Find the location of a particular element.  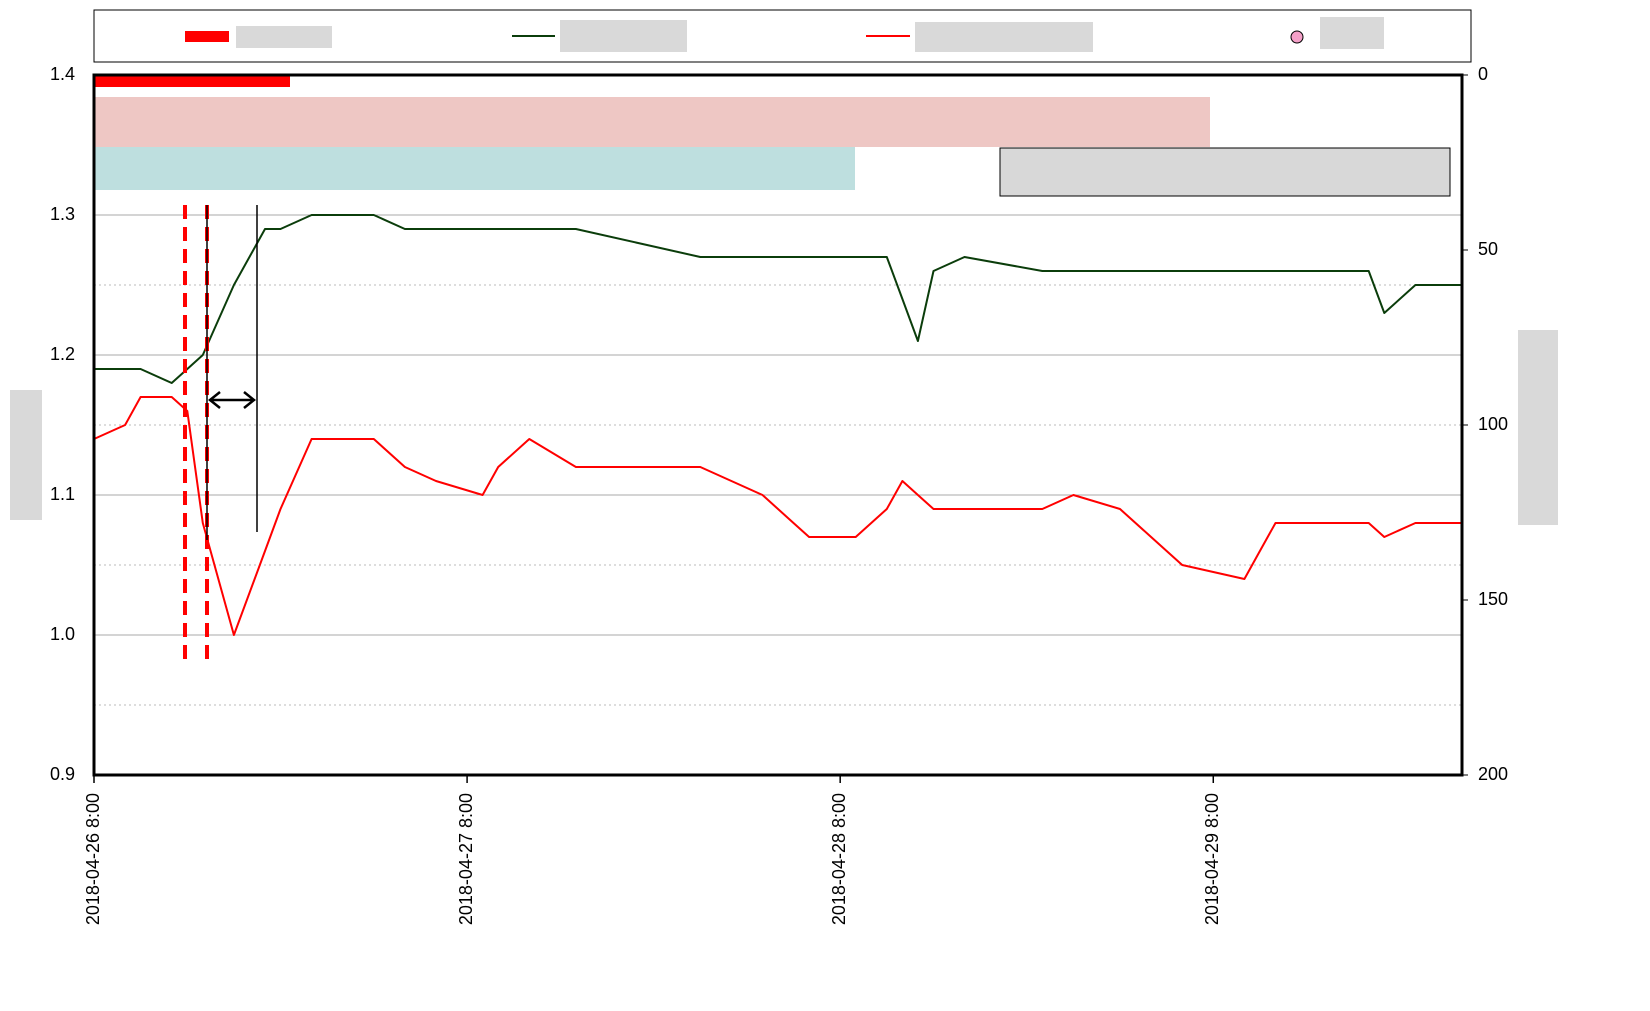

y2-tick-label: 0 is located at coordinates (1483, 74).